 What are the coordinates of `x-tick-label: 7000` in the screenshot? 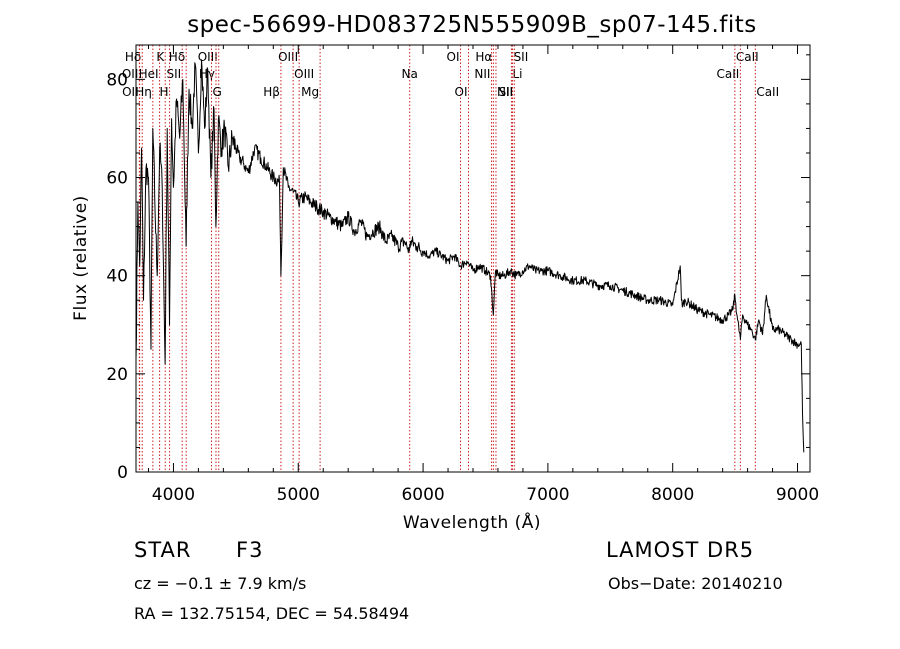 It's located at (547, 495).